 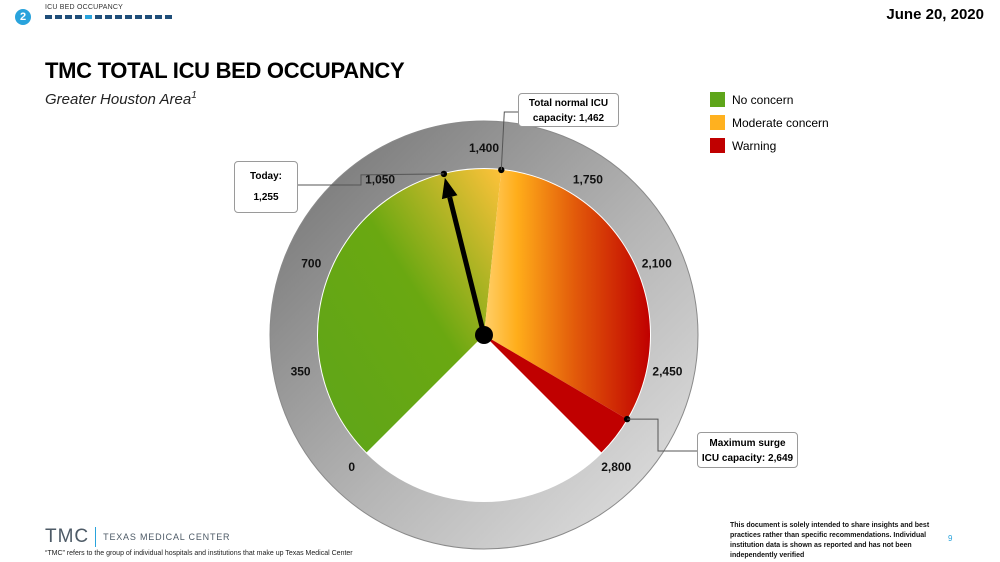 I want to click on tmc-logo: TMC TEXAS MEDICAL CENTER, so click(x=137, y=537).